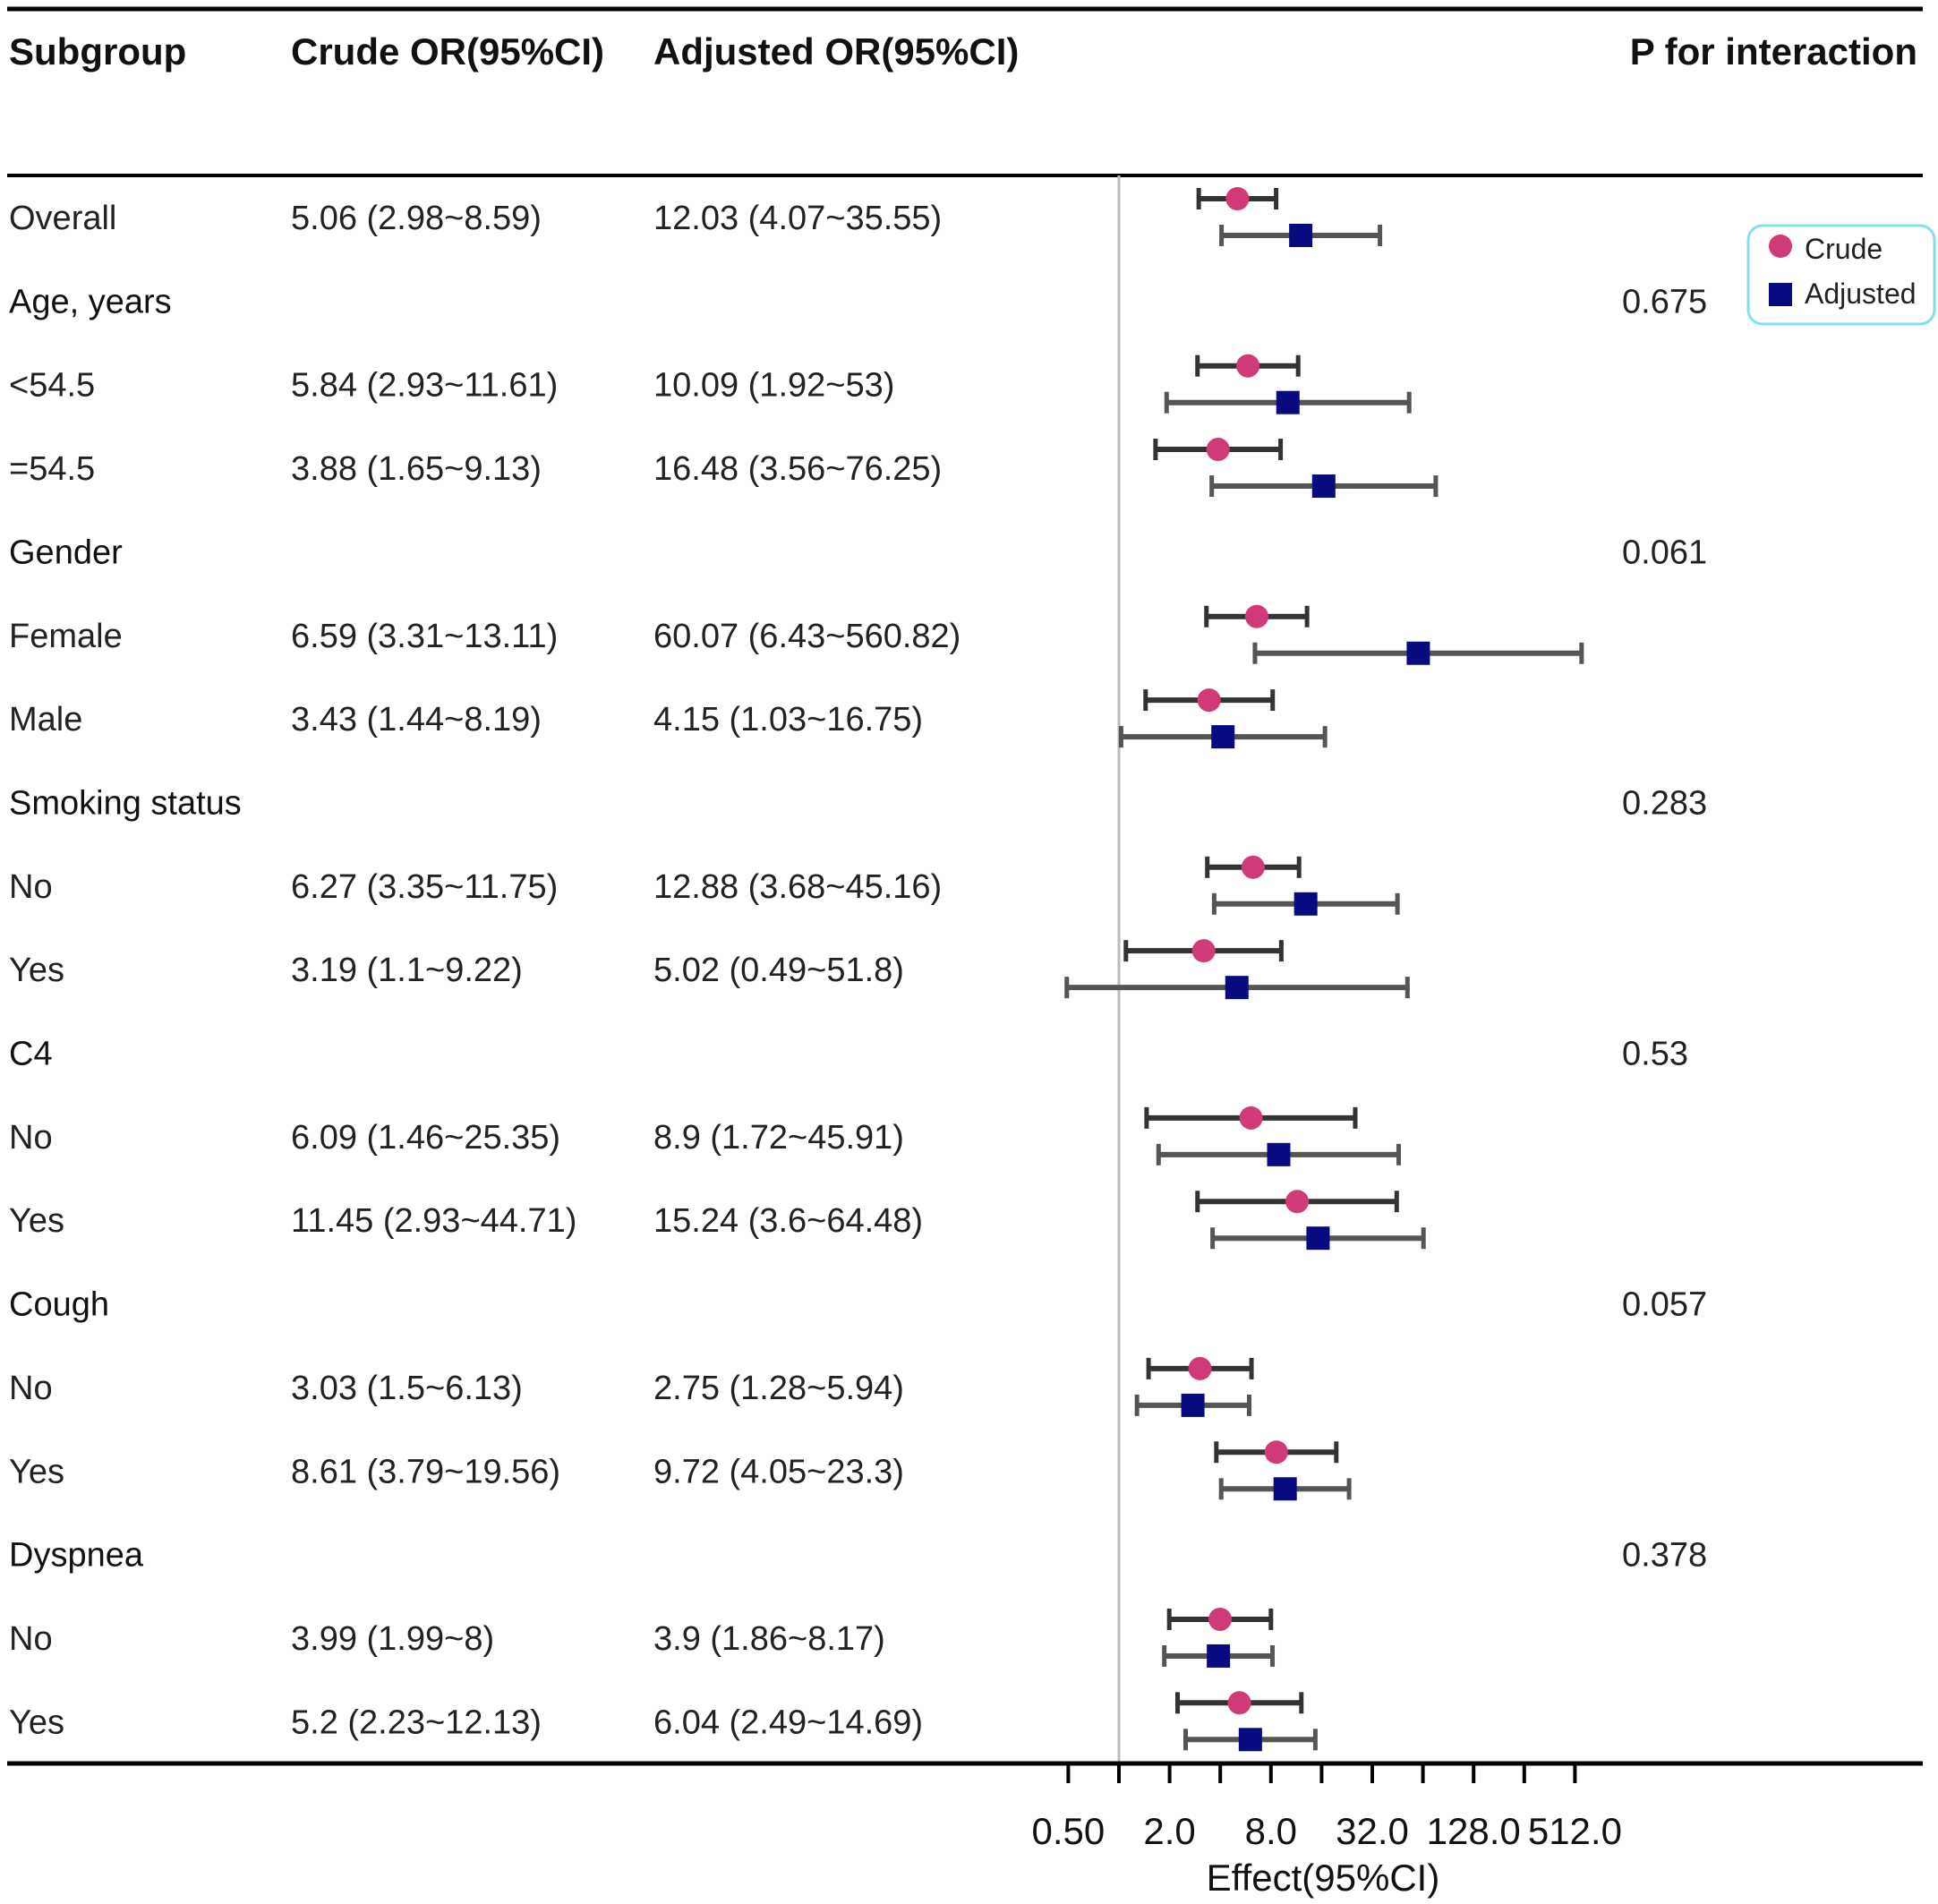 Image resolution: width=1938 pixels, height=1904 pixels. What do you see at coordinates (97, 52) in the screenshot?
I see `header-subgroup: Subgroup` at bounding box center [97, 52].